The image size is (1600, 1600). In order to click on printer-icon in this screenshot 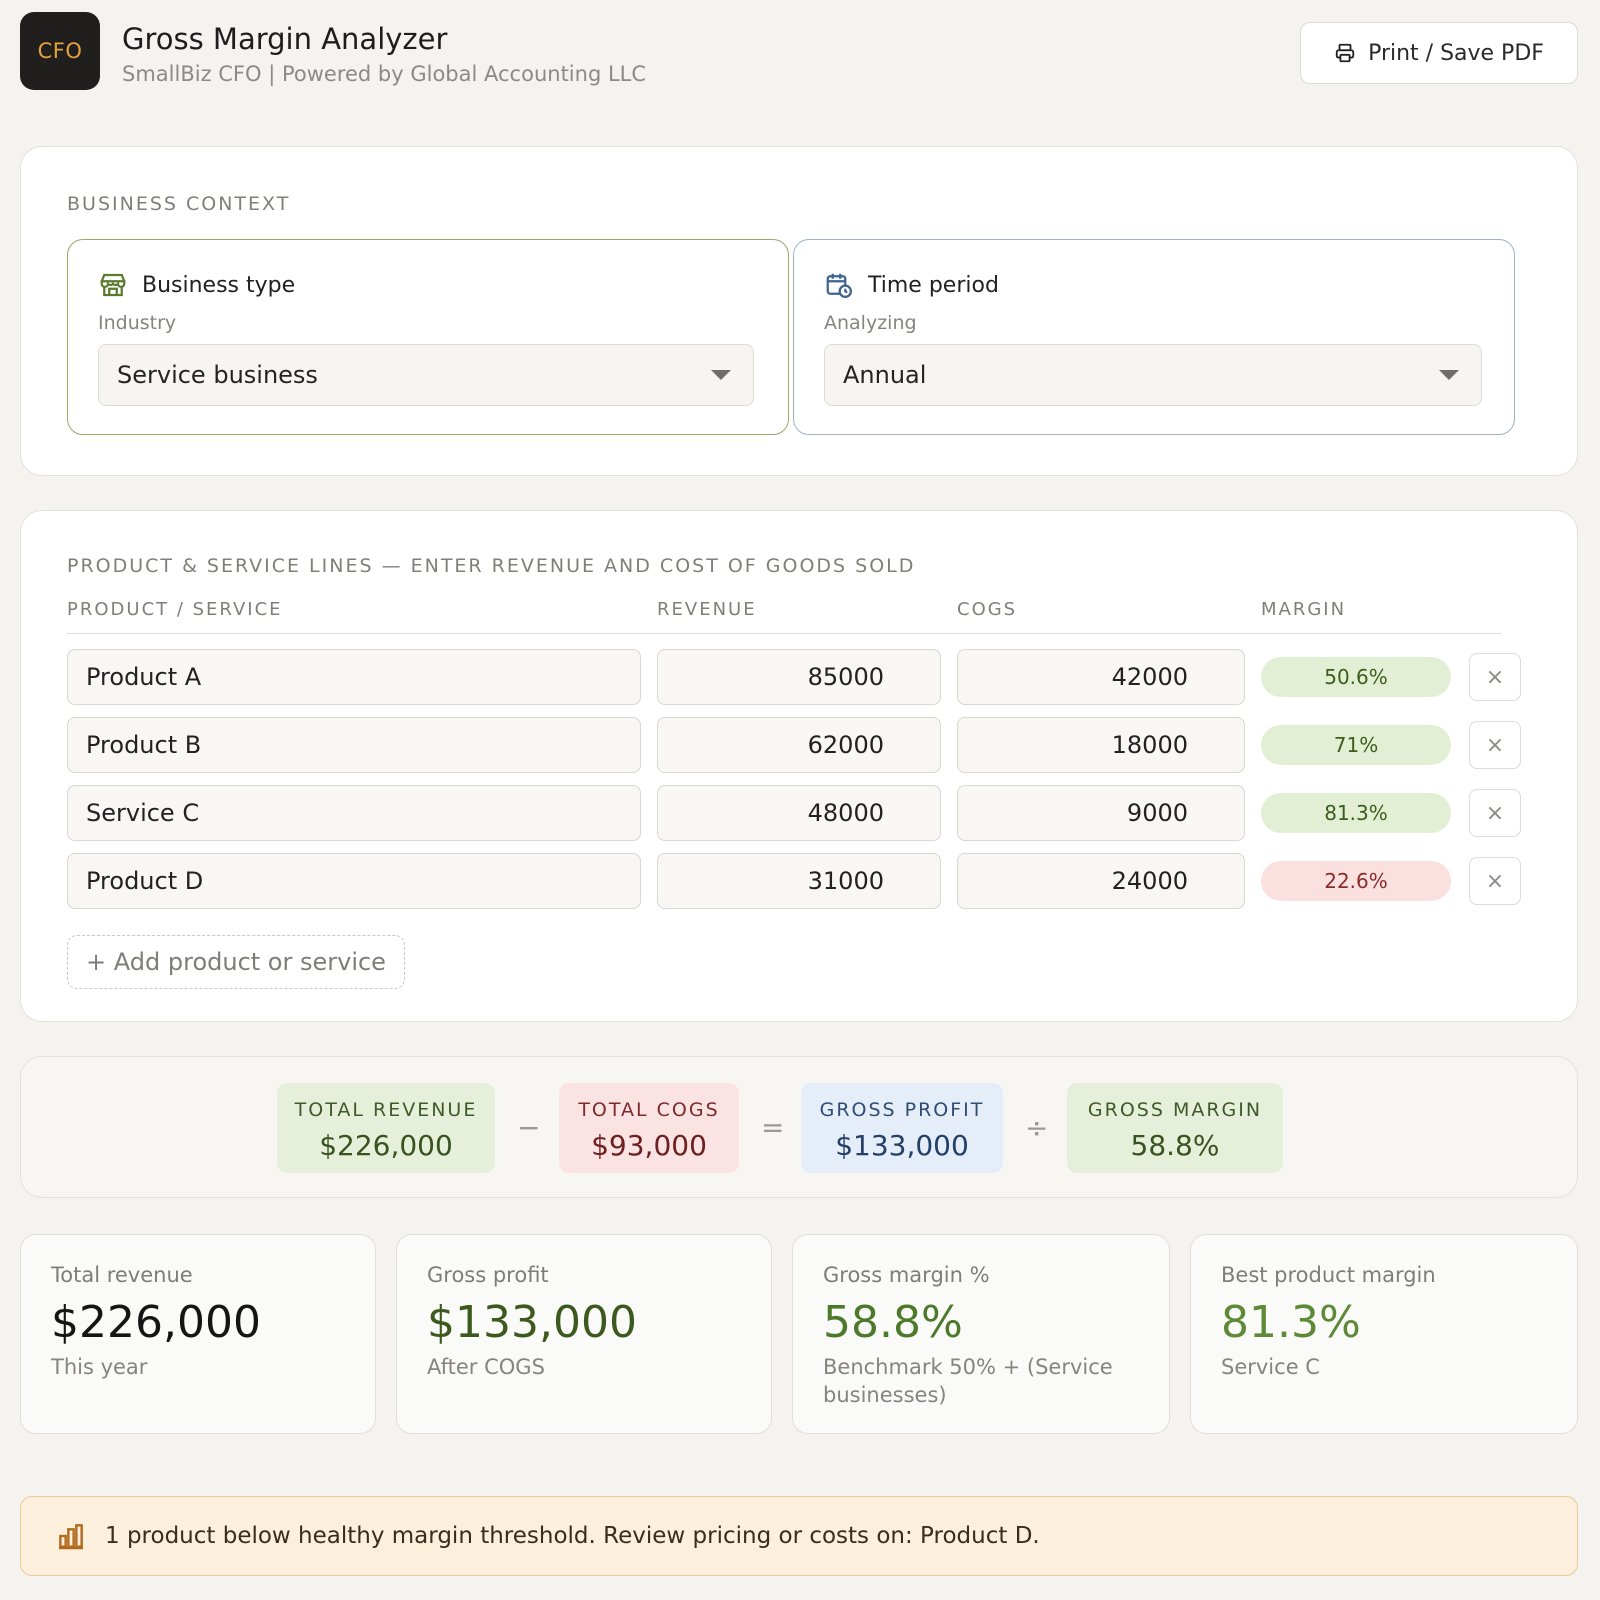, I will do `click(1345, 53)`.